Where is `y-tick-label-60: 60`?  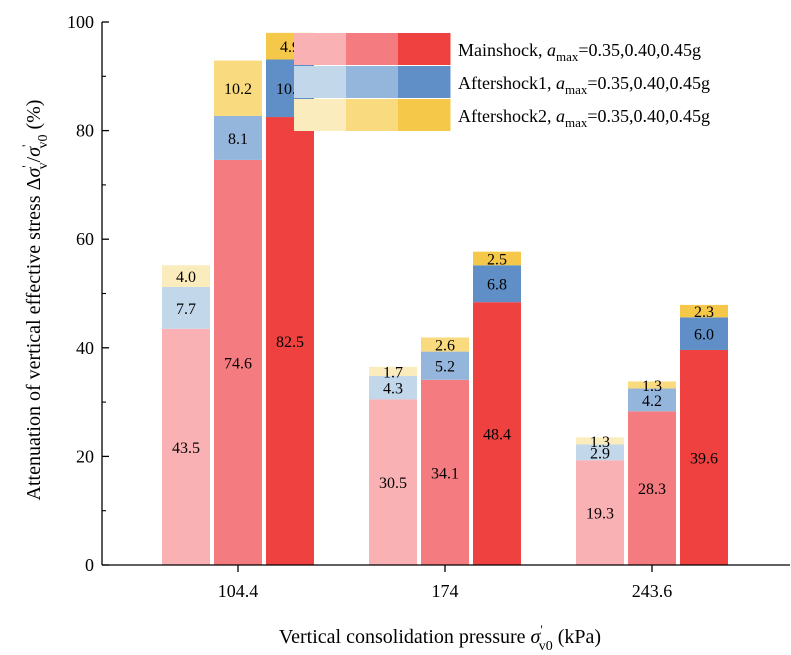
y-tick-label-60: 60 is located at coordinates (85, 239).